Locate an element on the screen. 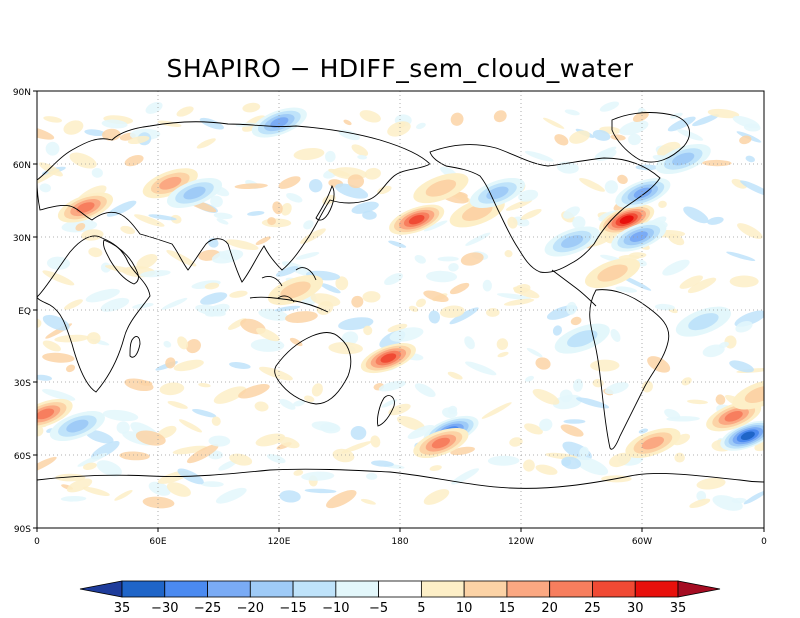 The width and height of the screenshot is (800, 618). lon-labels: 0 60E 120E 180 120W 60W 0 is located at coordinates (400, 542).